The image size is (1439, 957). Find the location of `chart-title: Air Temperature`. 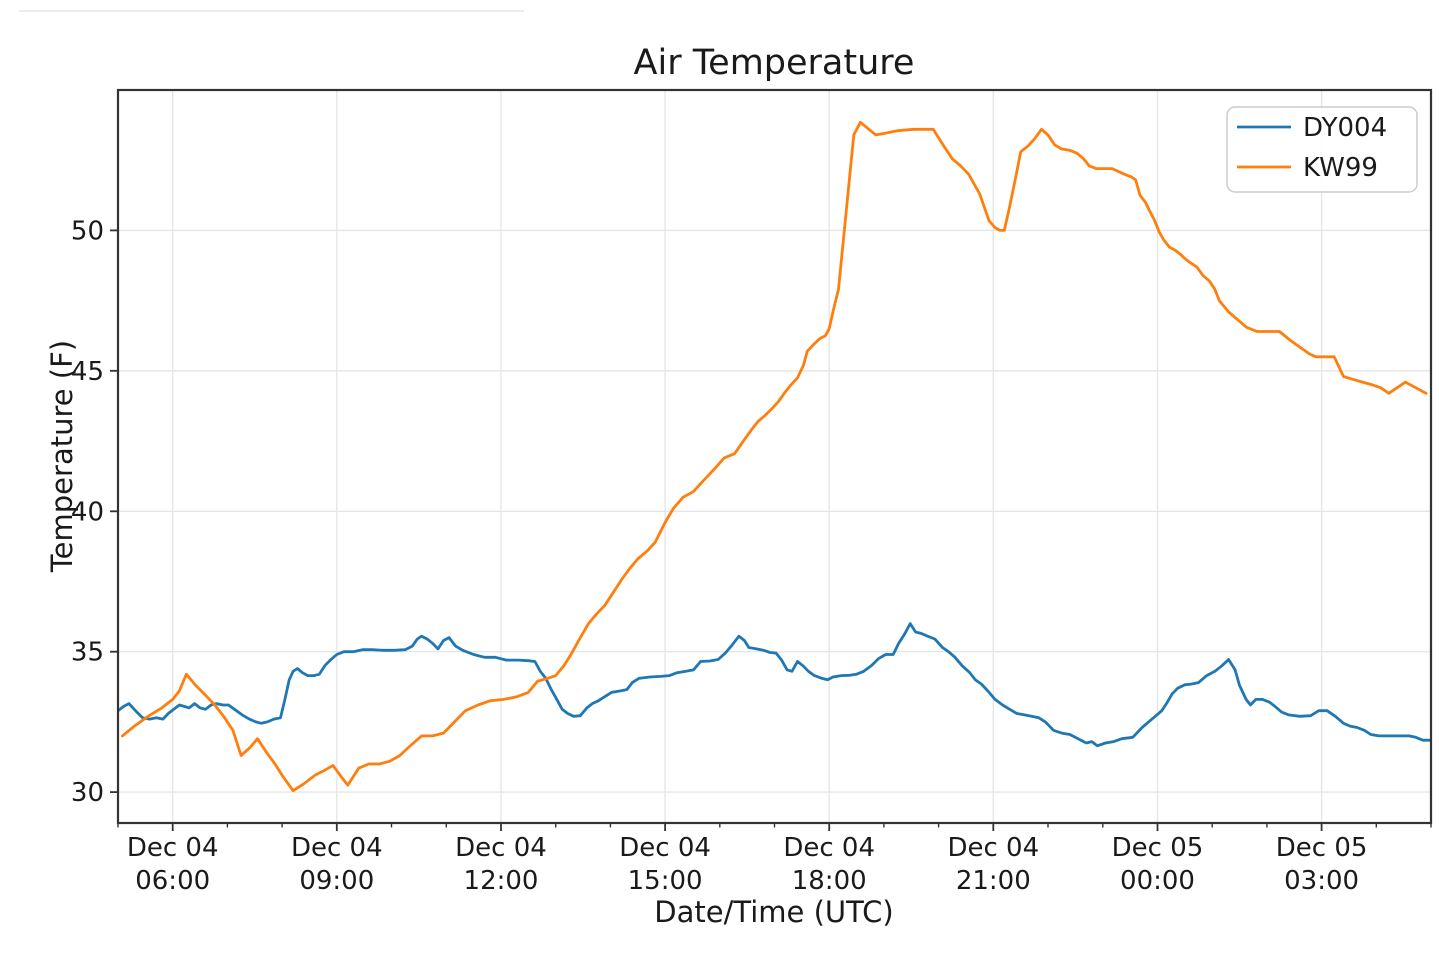

chart-title: Air Temperature is located at coordinates (774, 63).